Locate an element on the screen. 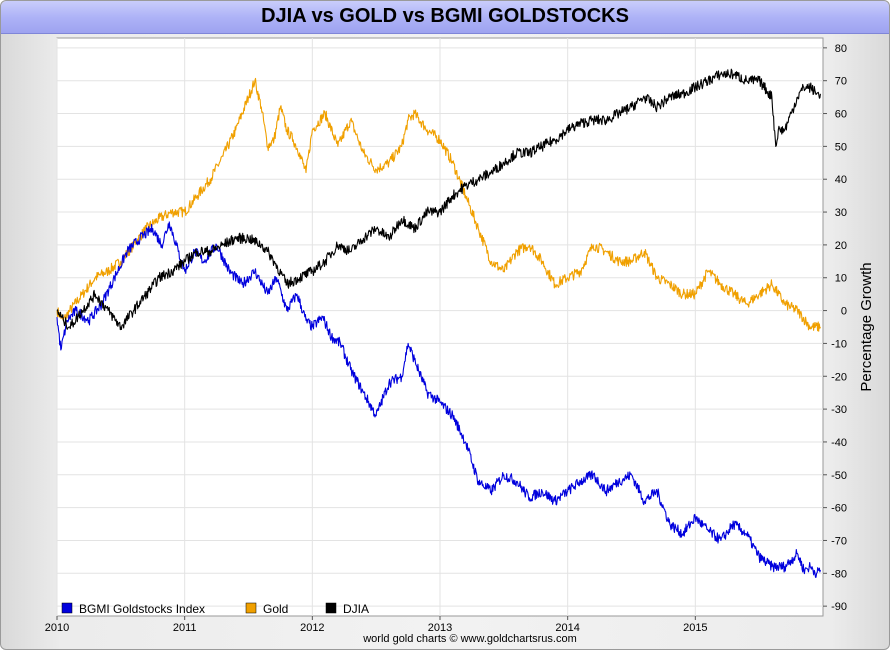  y-tick-label: -60 is located at coordinates (839, 509).